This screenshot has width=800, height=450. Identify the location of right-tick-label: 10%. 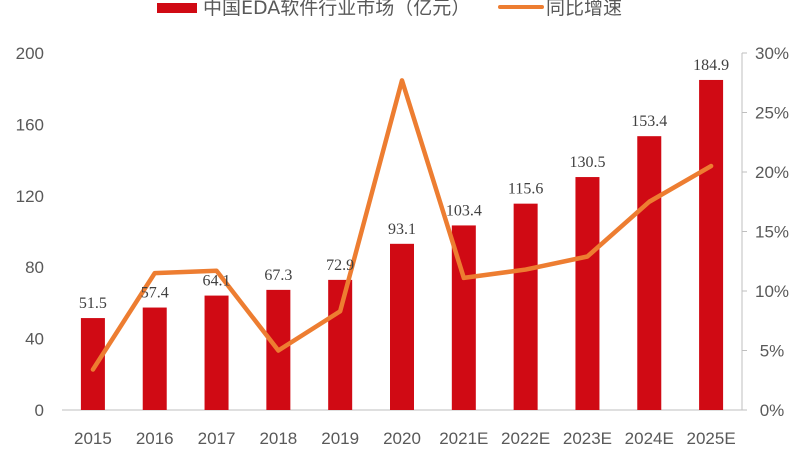
(772, 291).